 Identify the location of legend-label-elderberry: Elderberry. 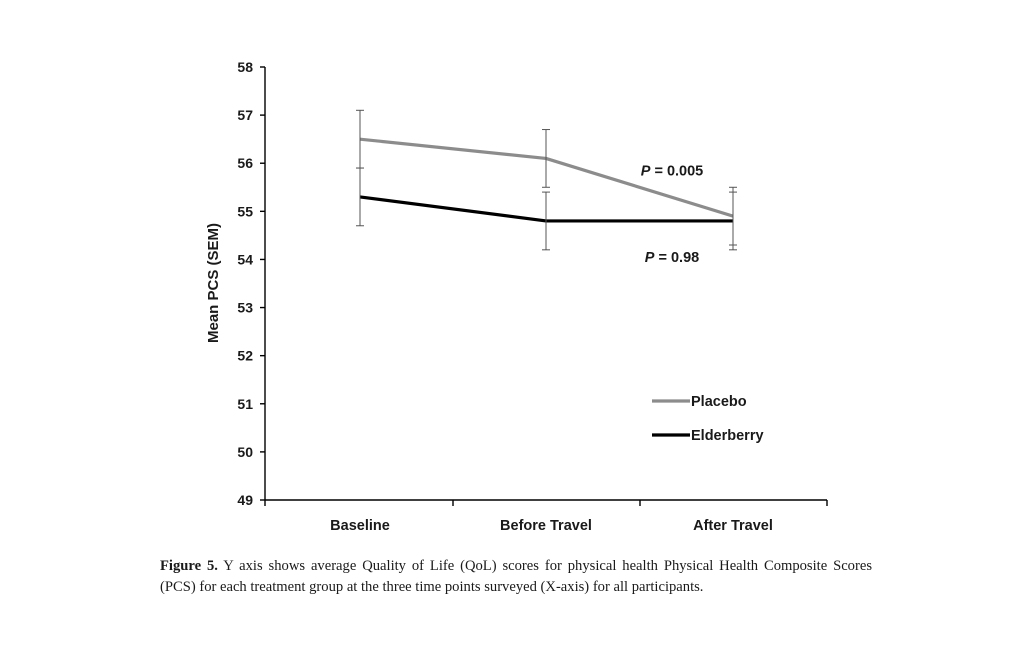
(727, 436).